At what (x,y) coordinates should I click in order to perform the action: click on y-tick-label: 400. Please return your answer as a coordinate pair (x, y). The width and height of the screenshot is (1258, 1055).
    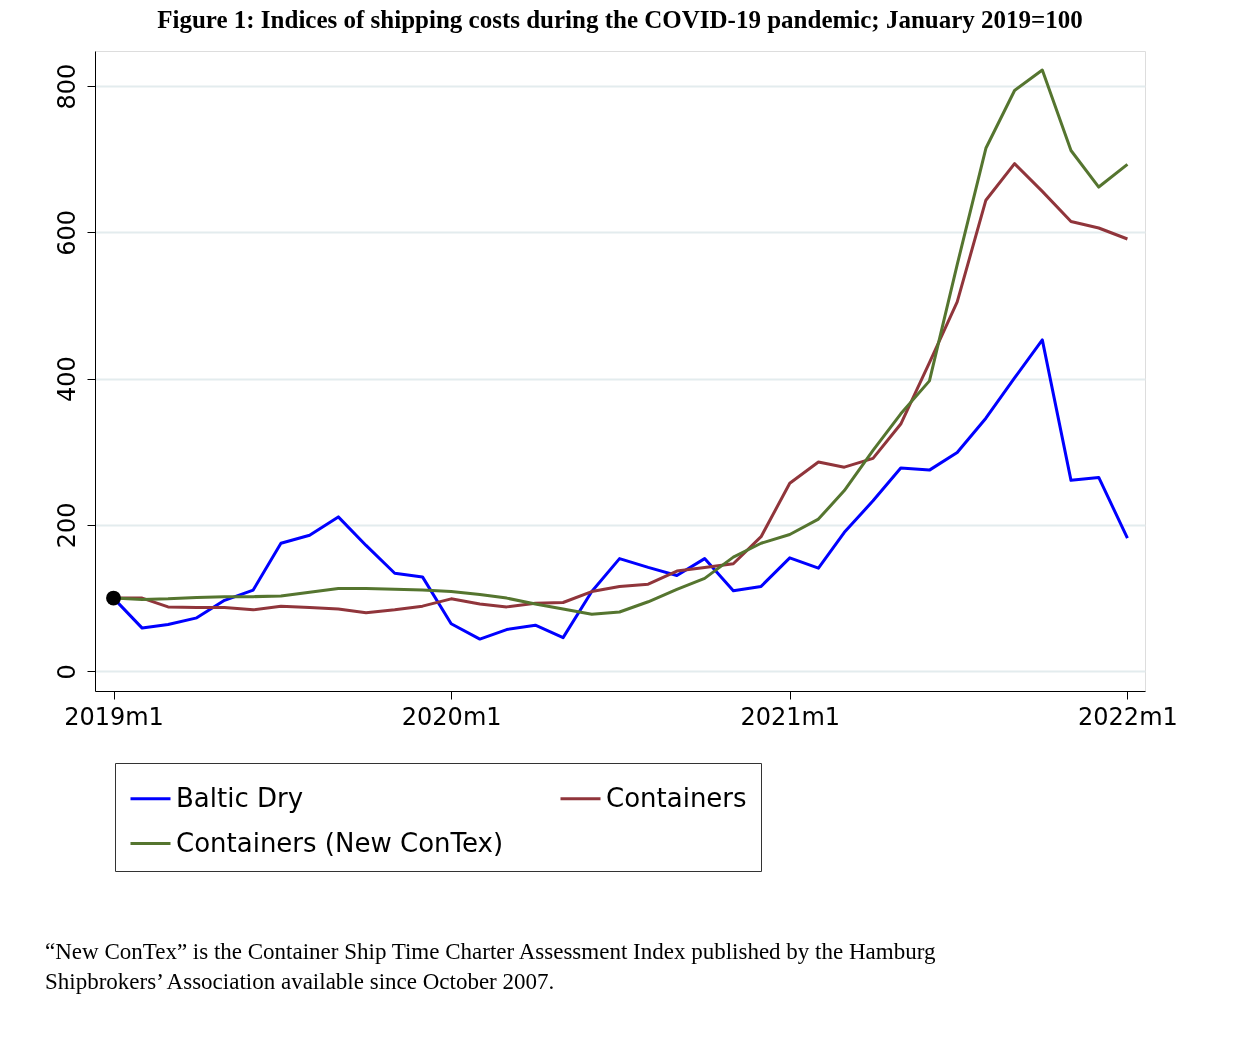
    Looking at the image, I should click on (66, 379).